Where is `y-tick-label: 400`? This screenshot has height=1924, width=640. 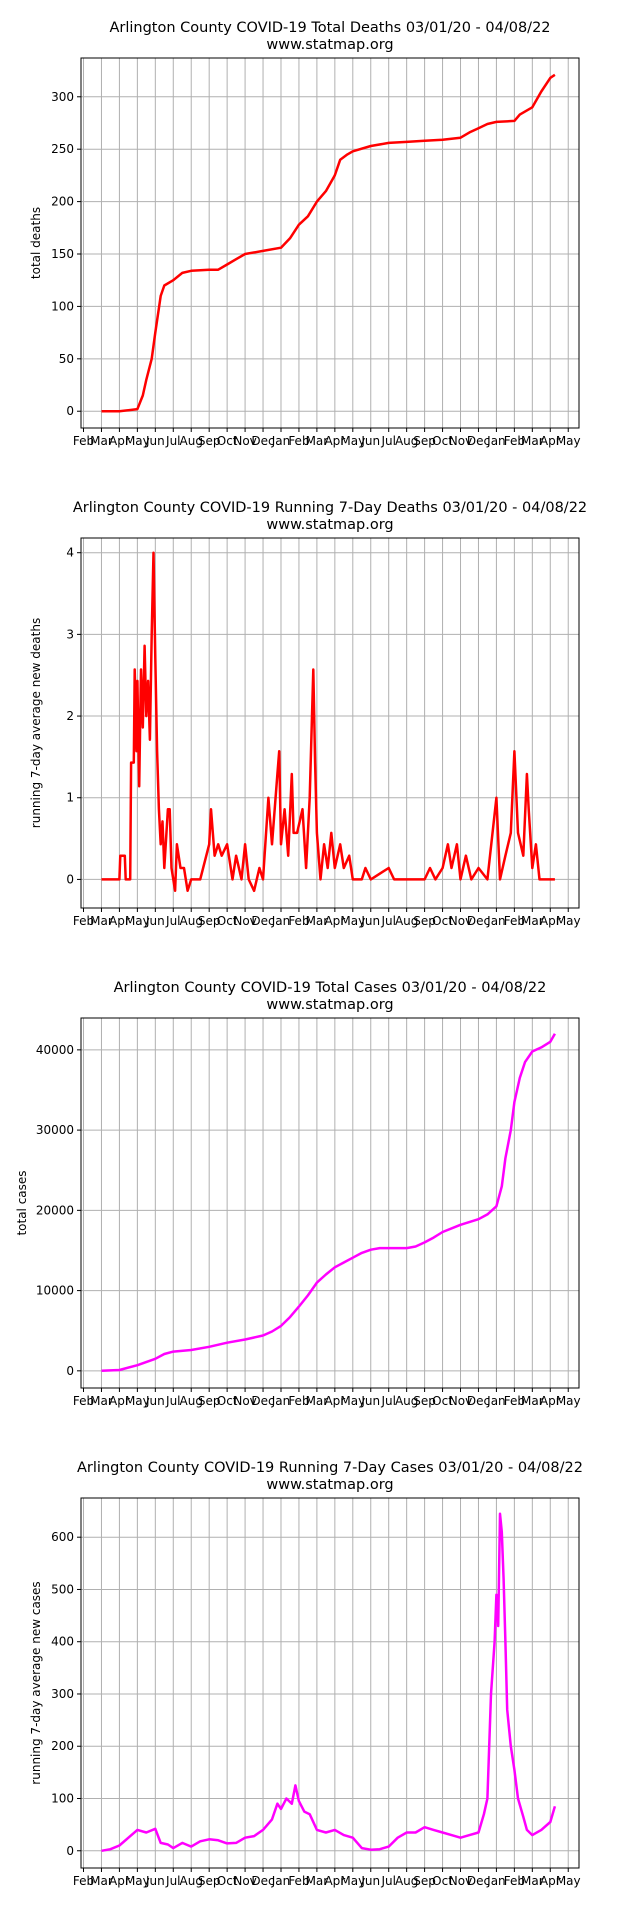
y-tick-label: 400 is located at coordinates (62, 1642).